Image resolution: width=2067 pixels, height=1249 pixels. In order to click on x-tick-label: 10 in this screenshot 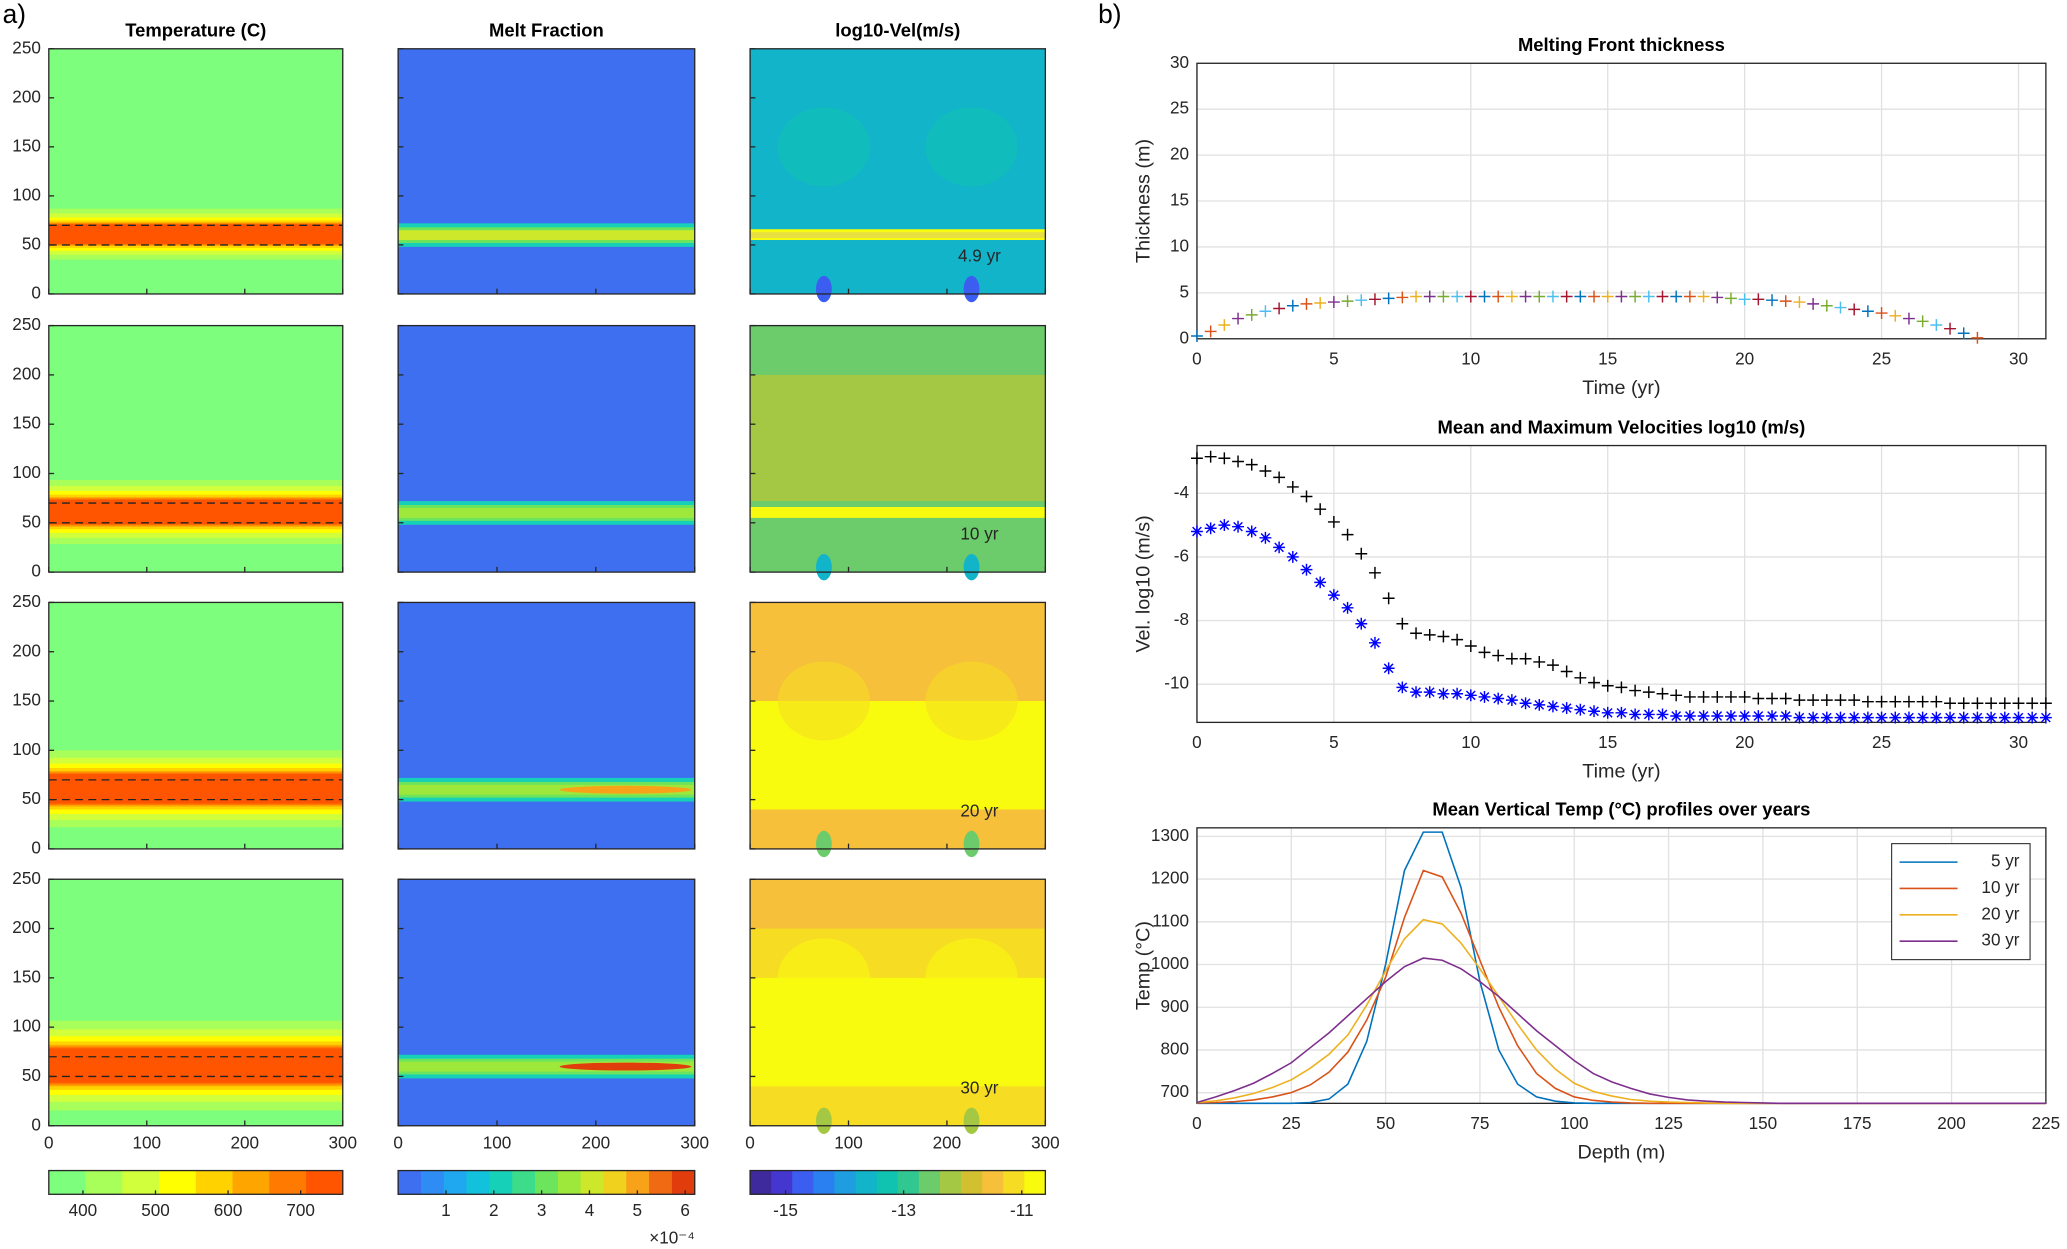, I will do `click(1470, 742)`.